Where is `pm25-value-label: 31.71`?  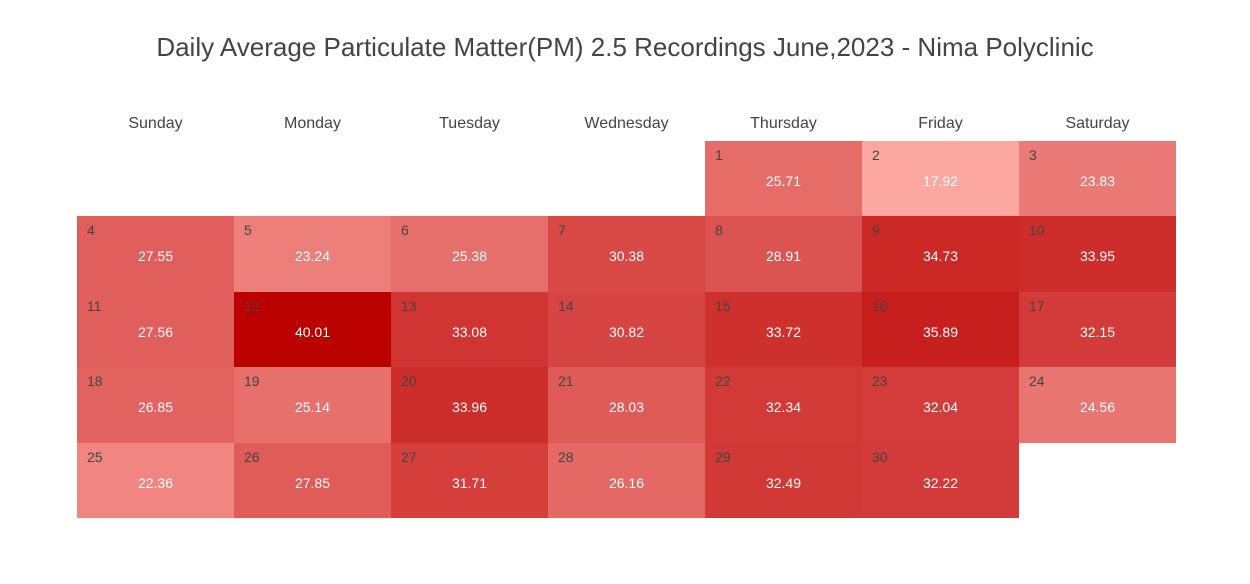 pm25-value-label: 31.71 is located at coordinates (469, 483).